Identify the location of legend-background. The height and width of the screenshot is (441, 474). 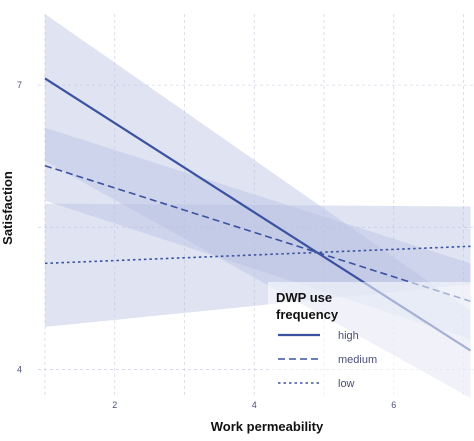
(370, 340).